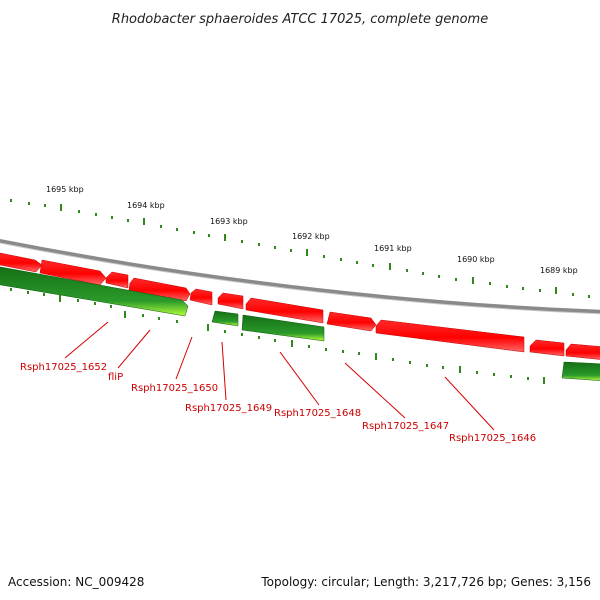  I want to click on gene-label: fliP, so click(115, 377).